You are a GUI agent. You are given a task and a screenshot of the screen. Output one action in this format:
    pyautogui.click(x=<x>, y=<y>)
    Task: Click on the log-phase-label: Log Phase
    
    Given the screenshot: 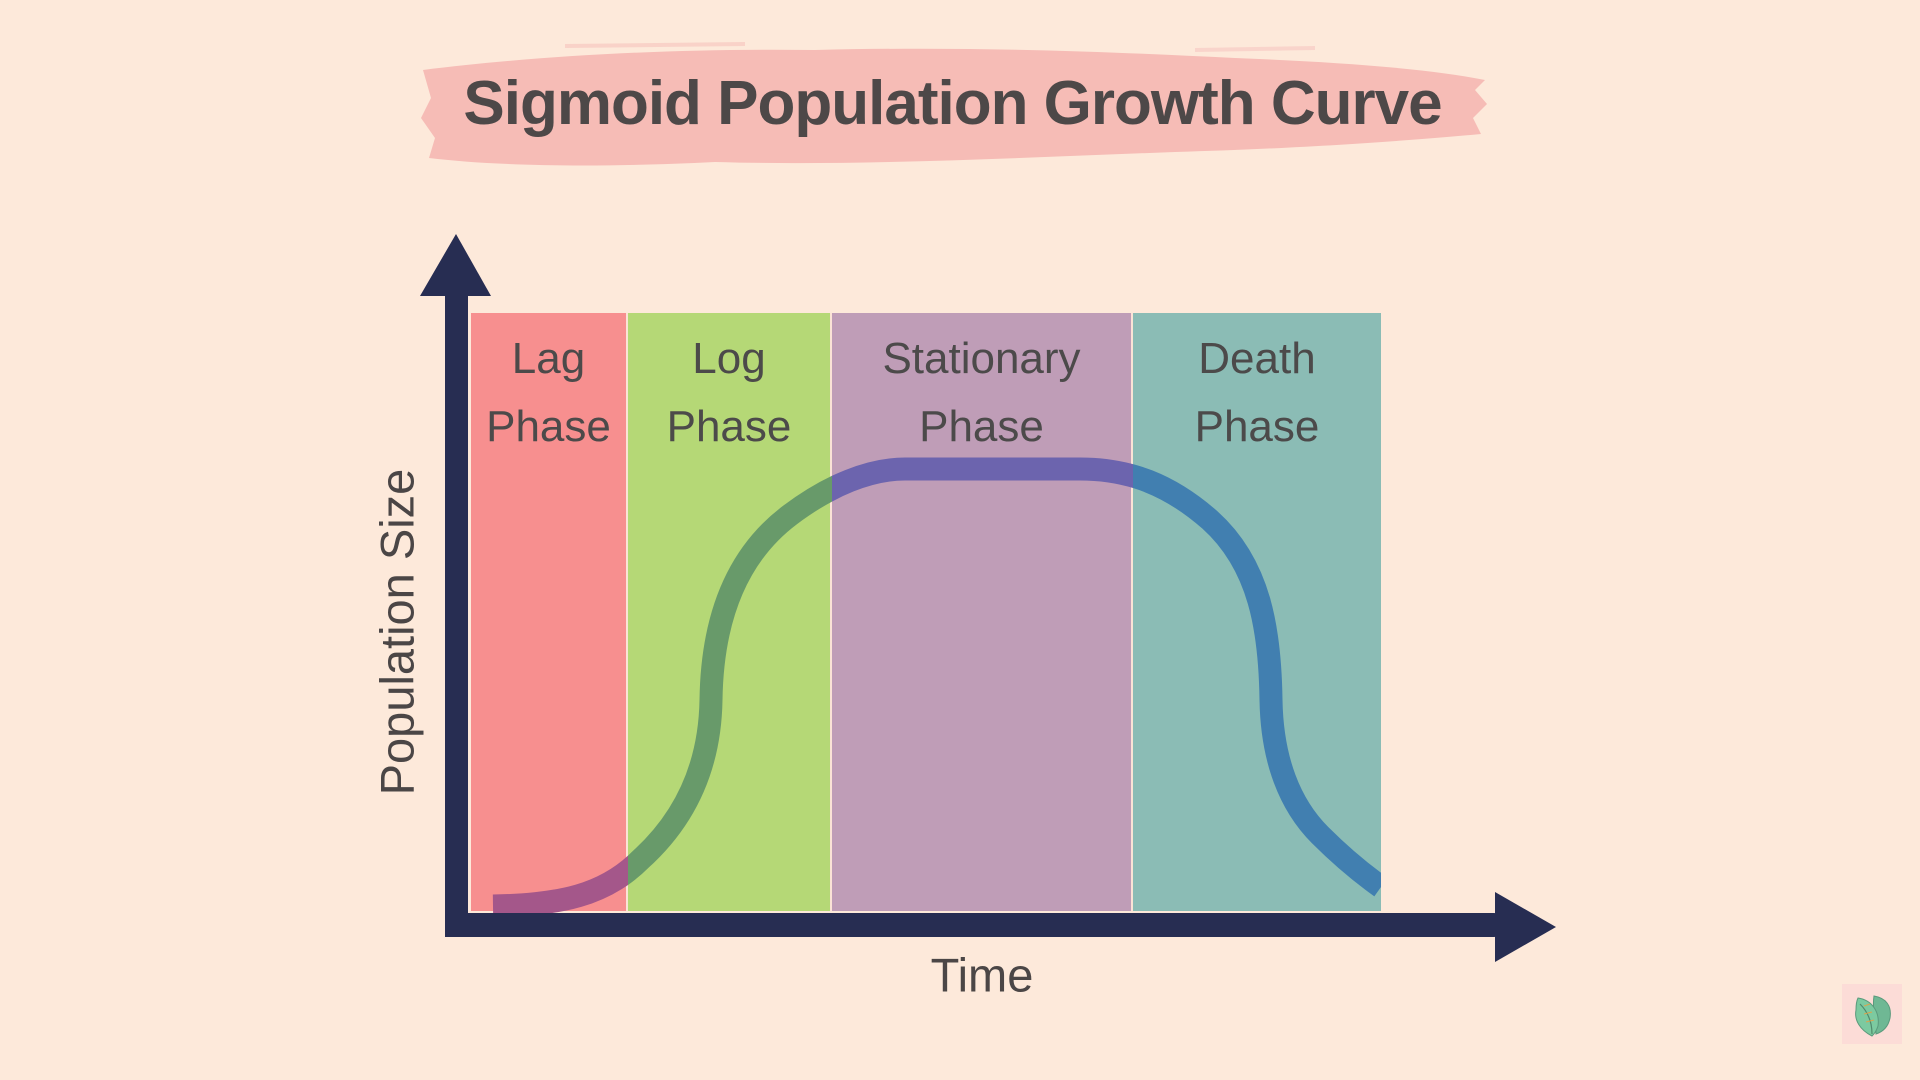 What is the action you would take?
    pyautogui.click(x=729, y=392)
    